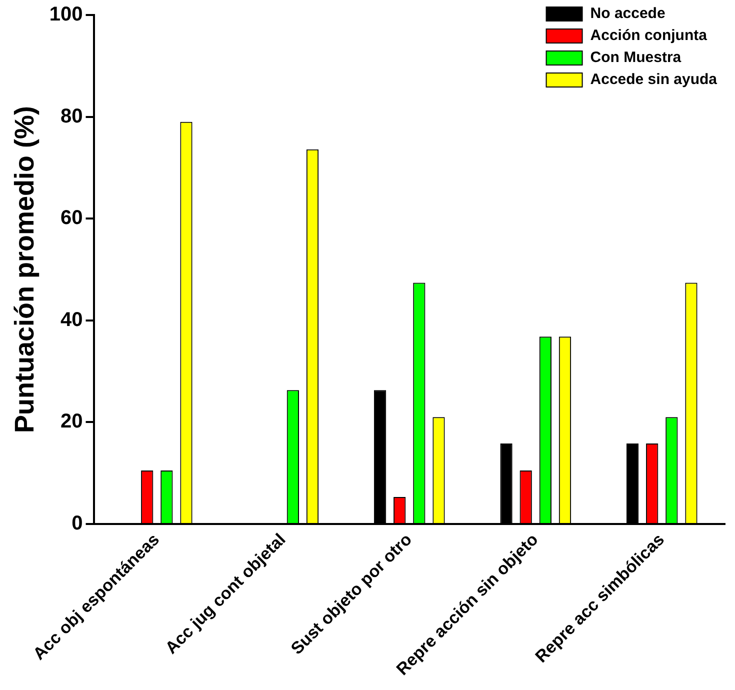  Describe the element at coordinates (71, 319) in the screenshot. I see `y-tick-label: 40` at that location.